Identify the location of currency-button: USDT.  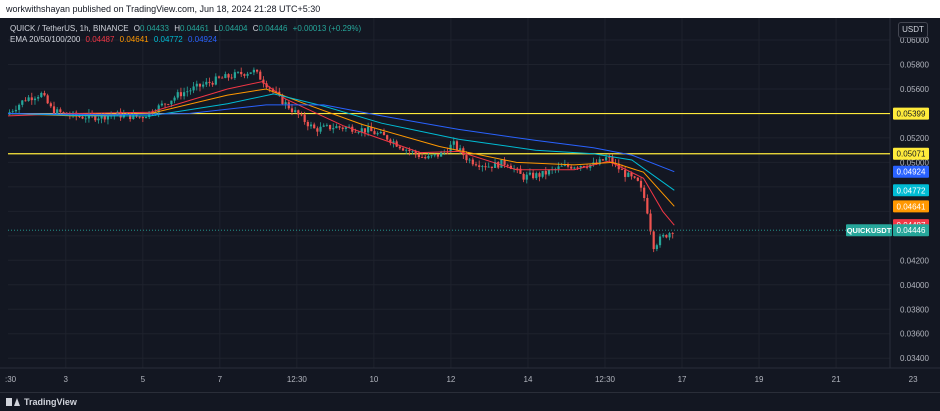
(913, 30).